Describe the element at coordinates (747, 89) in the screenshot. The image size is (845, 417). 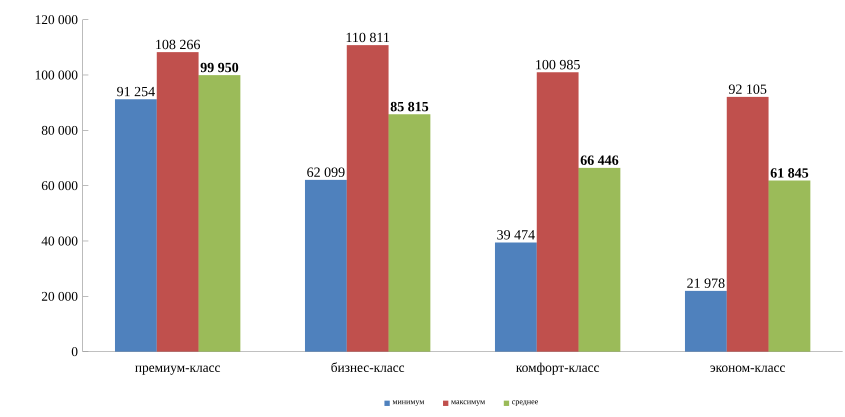
I see `data-label: 92 105` at that location.